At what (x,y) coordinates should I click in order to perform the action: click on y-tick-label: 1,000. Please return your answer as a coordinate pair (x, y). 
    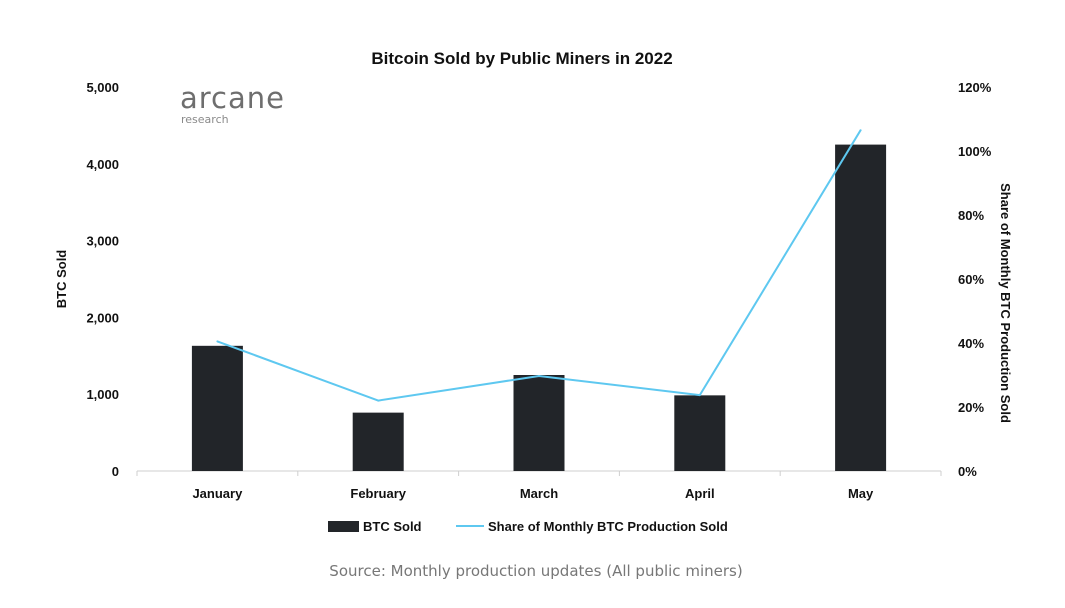
    Looking at the image, I should click on (102, 394).